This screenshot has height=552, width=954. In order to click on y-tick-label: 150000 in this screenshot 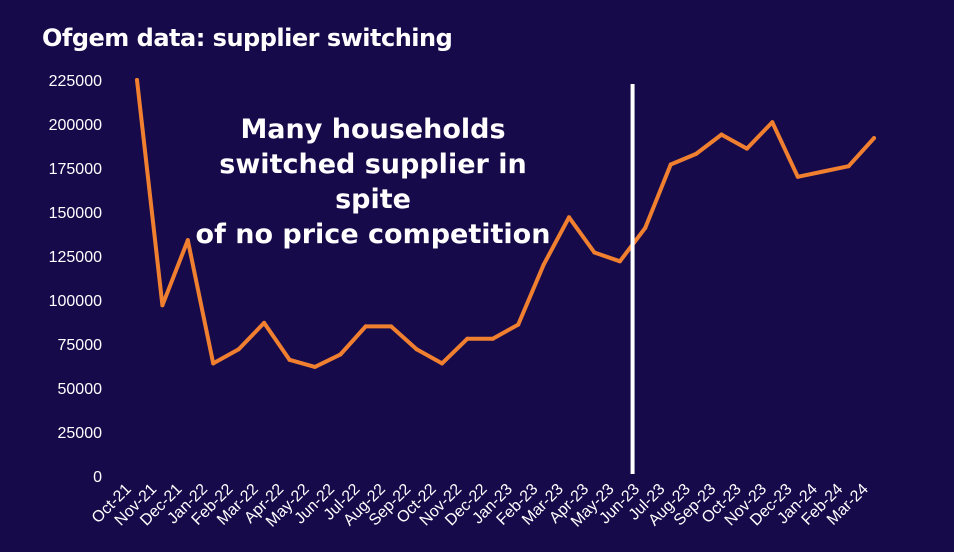, I will do `click(75, 213)`.